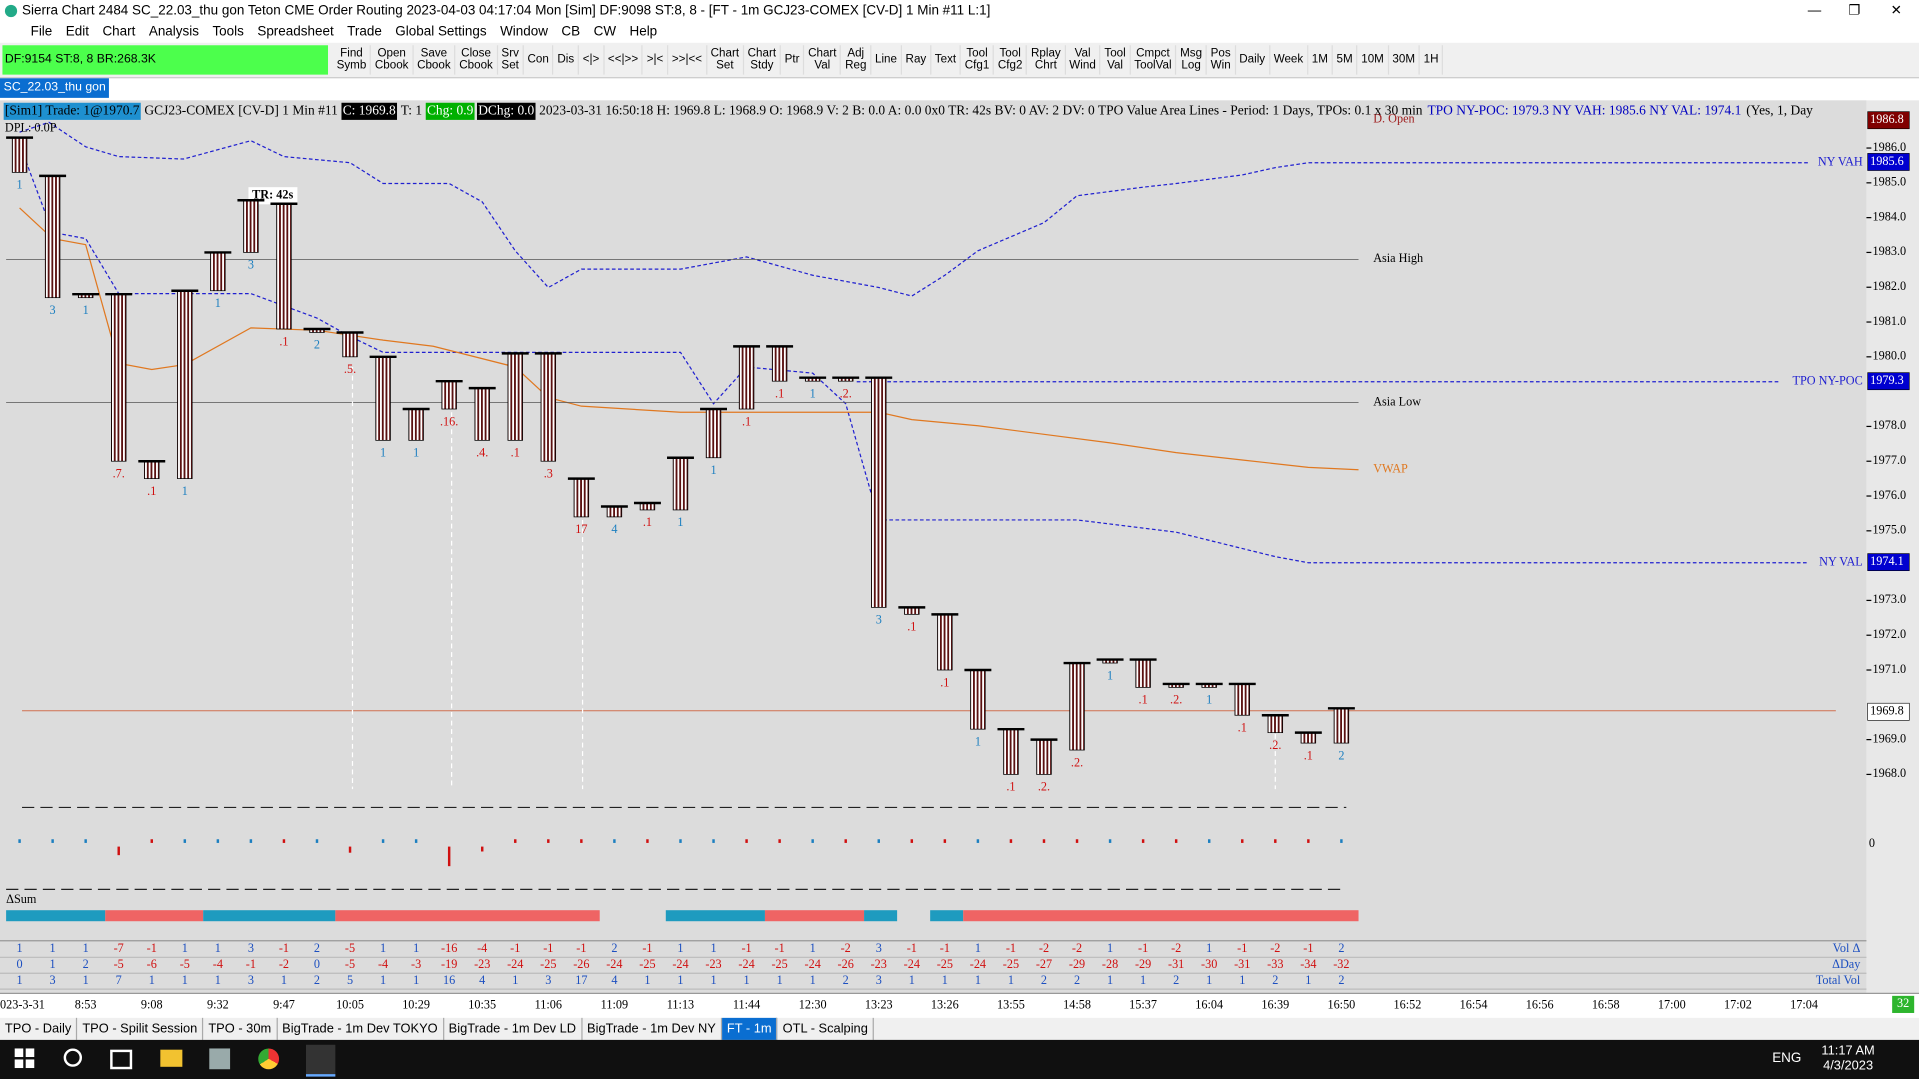 This screenshot has height=1079, width=1919. What do you see at coordinates (441, 32) in the screenshot?
I see `menu-item: Global Settings` at bounding box center [441, 32].